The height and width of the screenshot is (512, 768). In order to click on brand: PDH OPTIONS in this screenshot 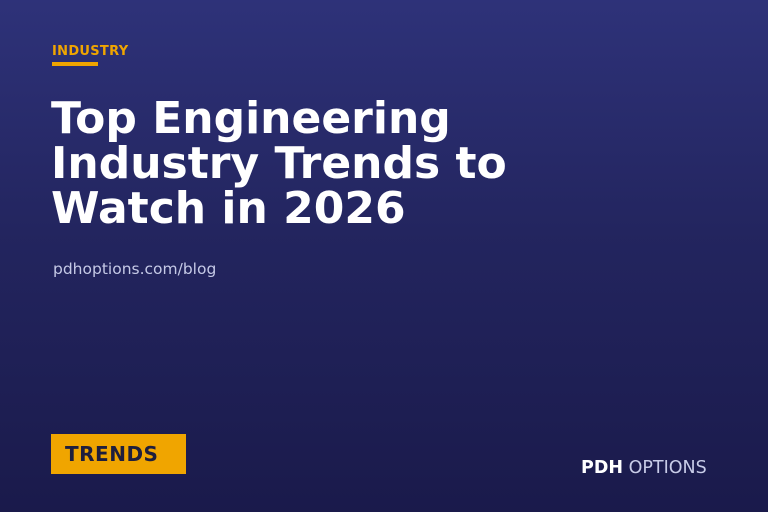, I will do `click(644, 468)`.